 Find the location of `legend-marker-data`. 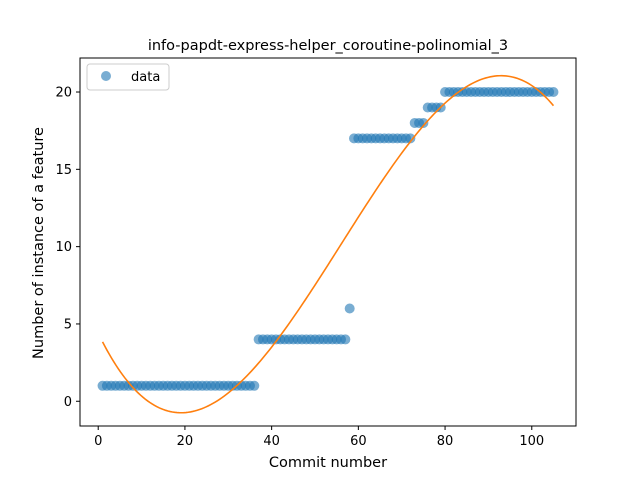

legend-marker-data is located at coordinates (106, 76).